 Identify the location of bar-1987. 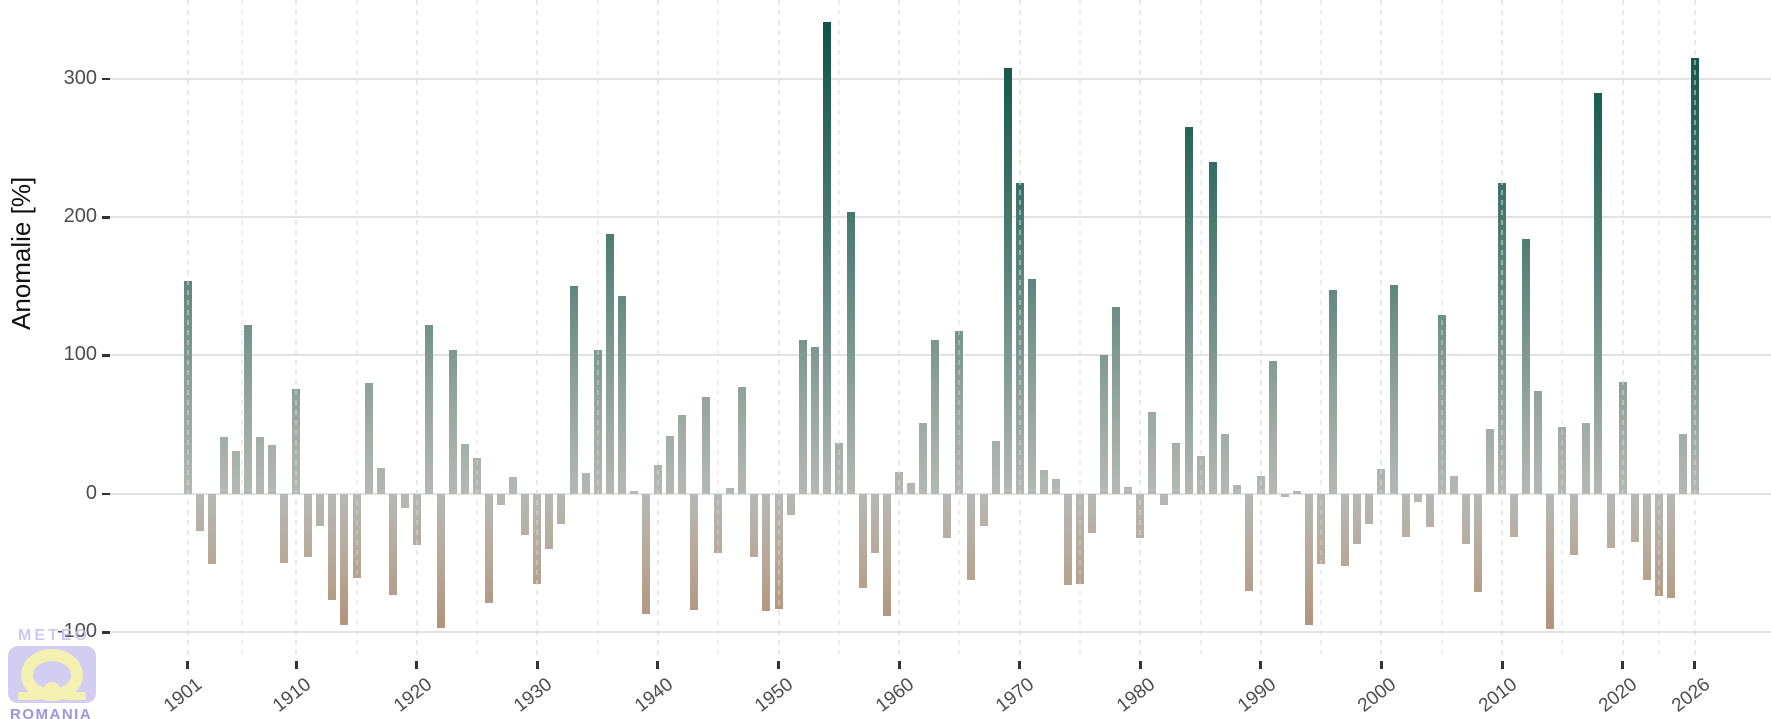
(1224, 464).